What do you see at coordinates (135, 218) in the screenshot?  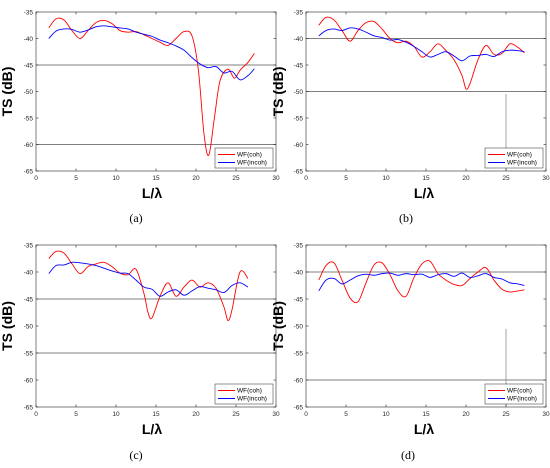 I see `panel-caption: (a)` at bounding box center [135, 218].